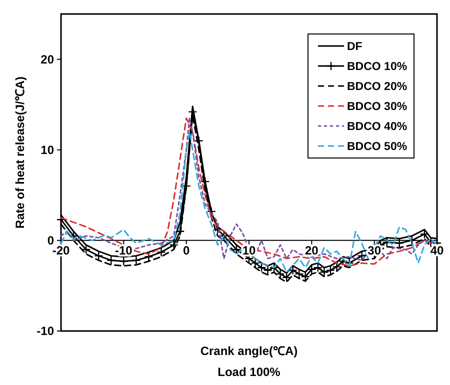  Describe the element at coordinates (186, 250) in the screenshot. I see `x-tick-label: 0` at that location.